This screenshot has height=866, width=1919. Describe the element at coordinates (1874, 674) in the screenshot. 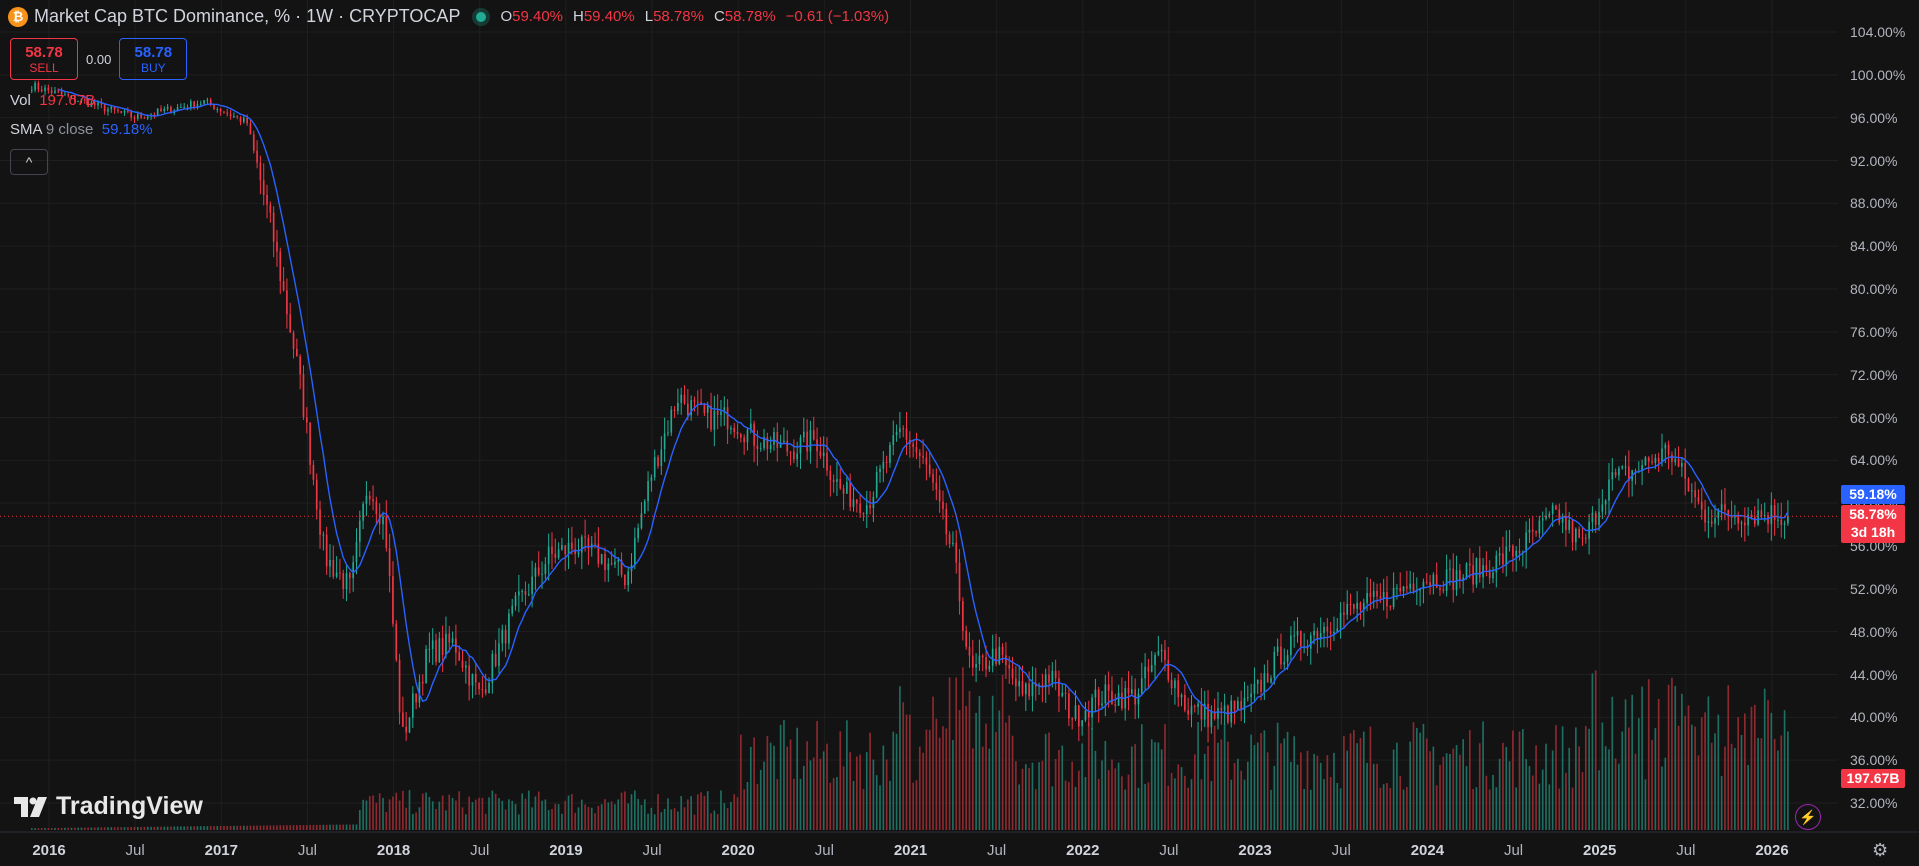

I see `price-axis-label: 44.00%` at that location.